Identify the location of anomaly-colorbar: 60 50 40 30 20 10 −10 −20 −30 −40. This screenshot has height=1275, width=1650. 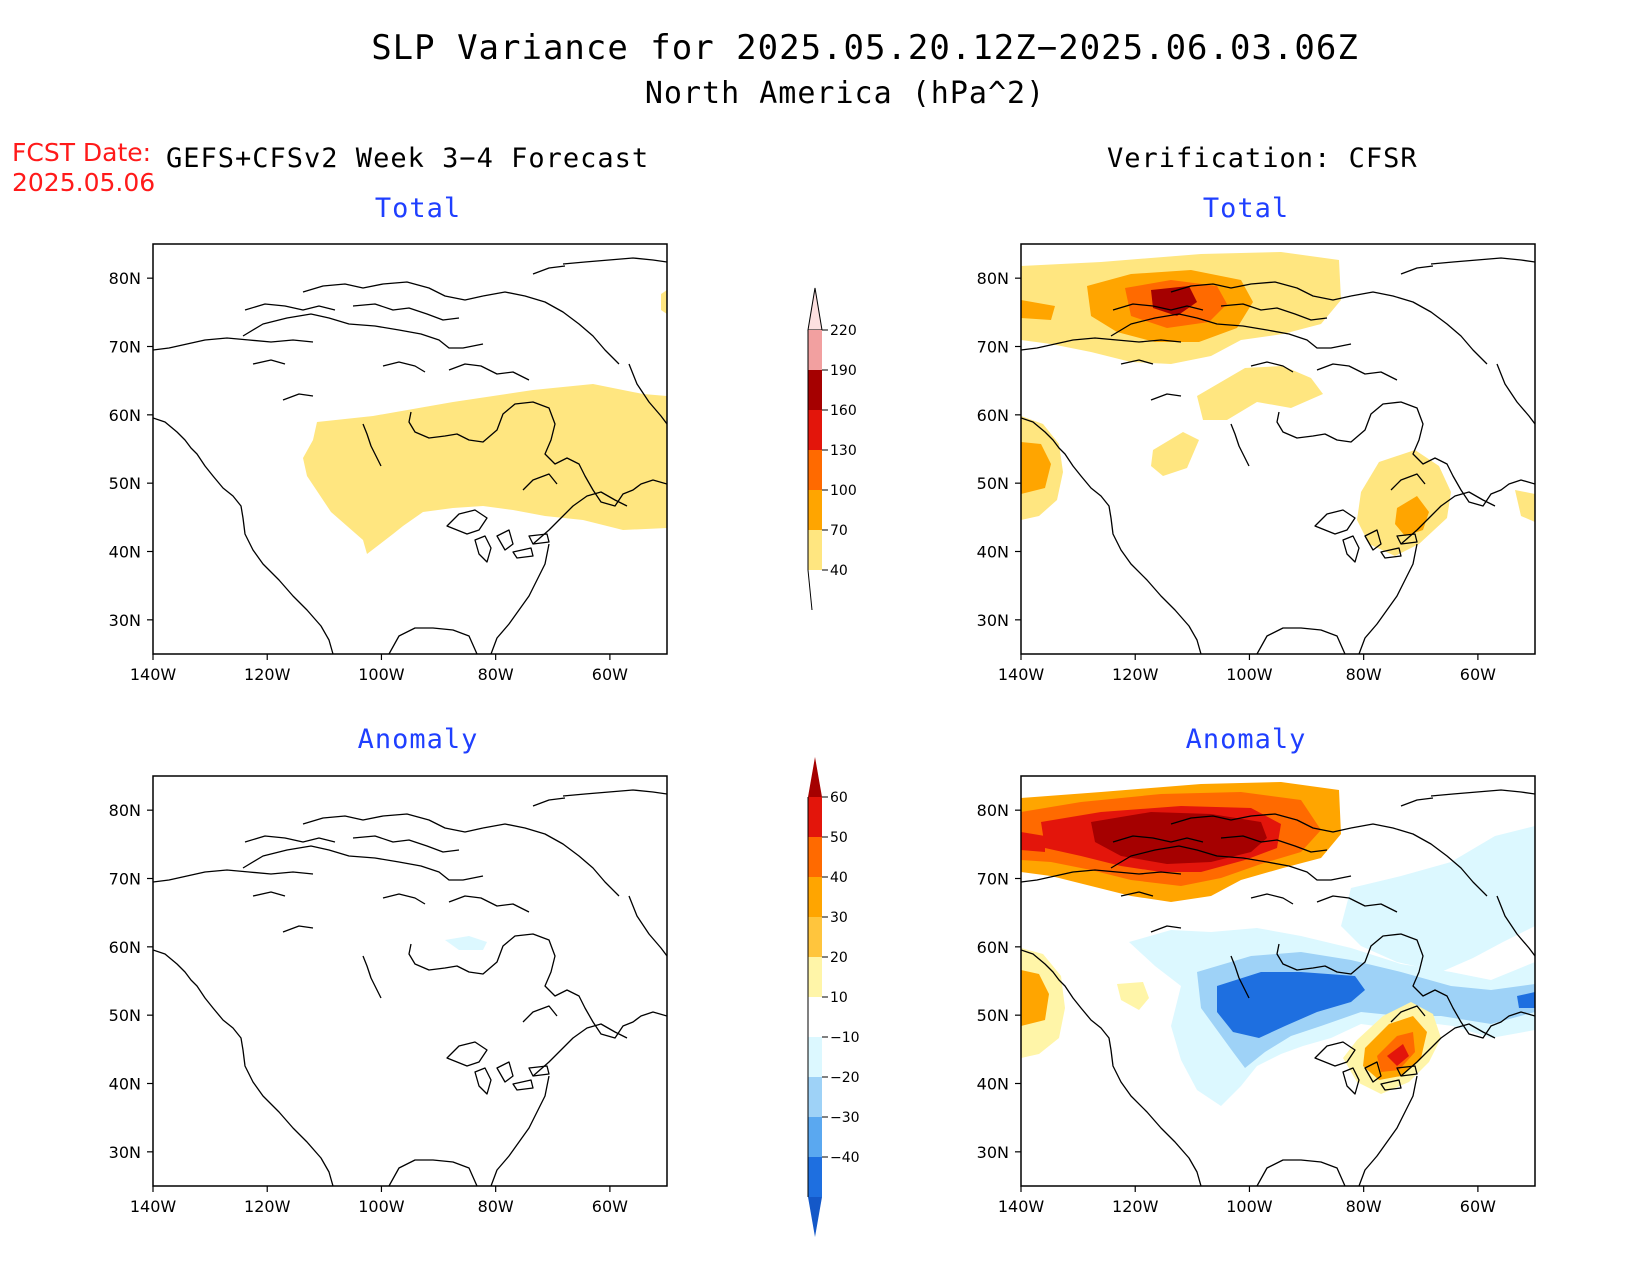
(833, 997).